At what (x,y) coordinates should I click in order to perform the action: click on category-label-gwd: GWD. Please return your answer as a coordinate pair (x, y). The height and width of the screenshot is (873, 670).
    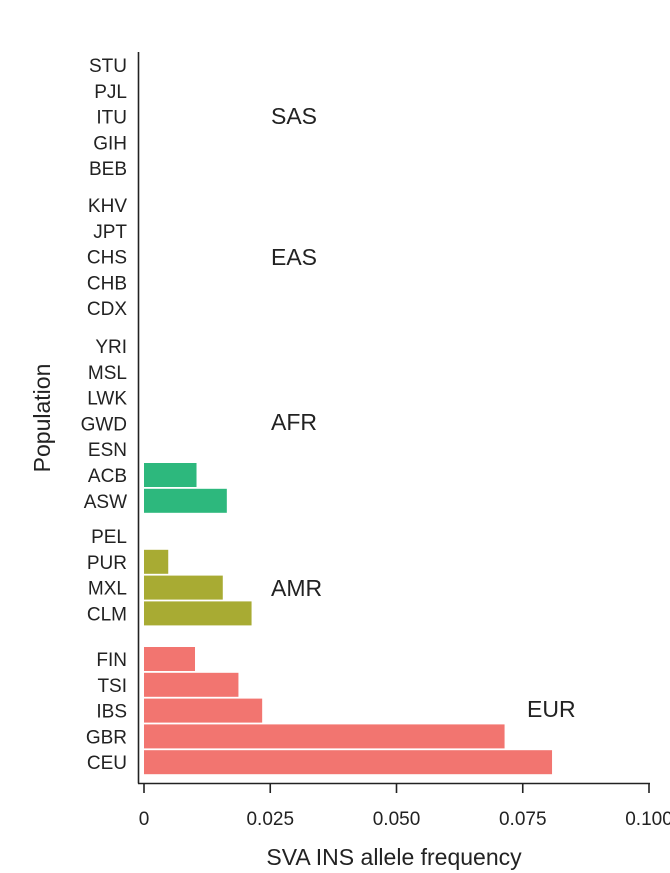
    Looking at the image, I should click on (104, 424).